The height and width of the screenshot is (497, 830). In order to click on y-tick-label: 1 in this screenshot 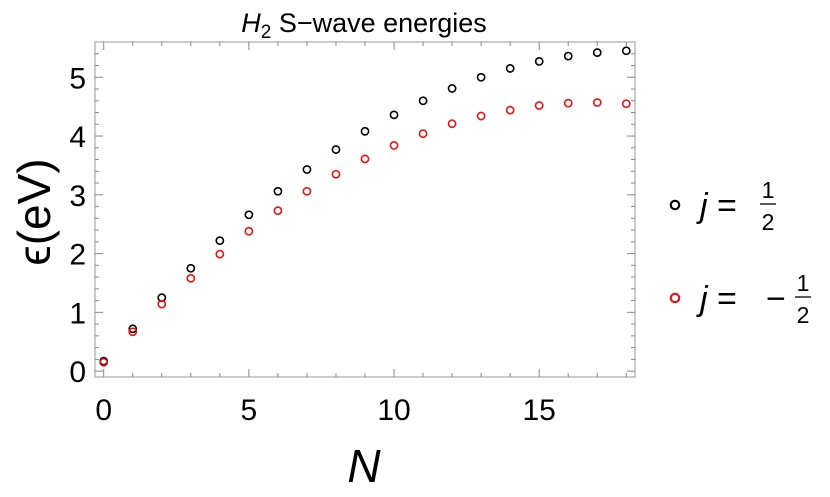, I will do `click(77, 313)`.